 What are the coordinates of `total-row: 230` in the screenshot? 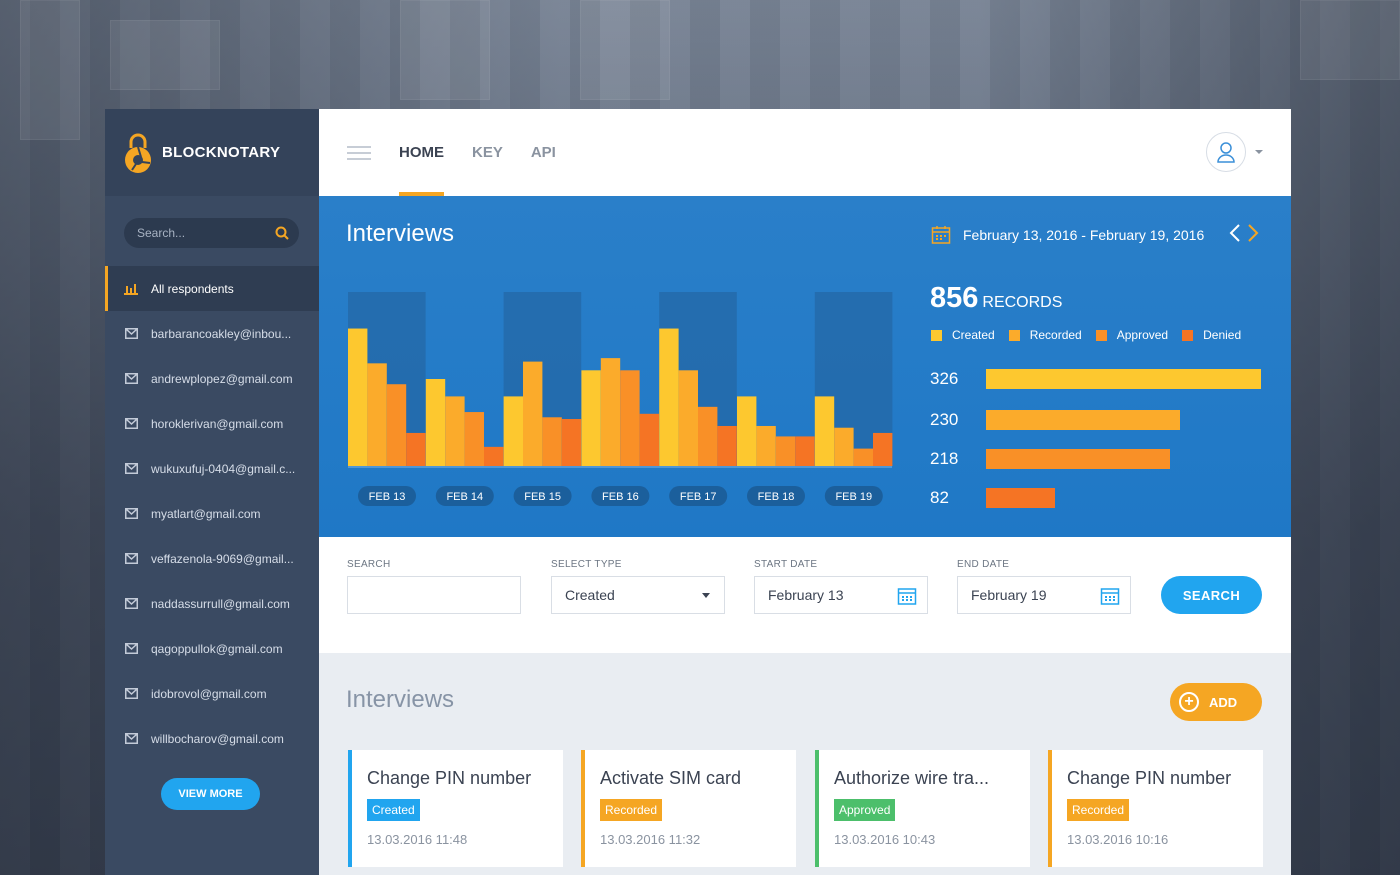 It's located at (1055, 420).